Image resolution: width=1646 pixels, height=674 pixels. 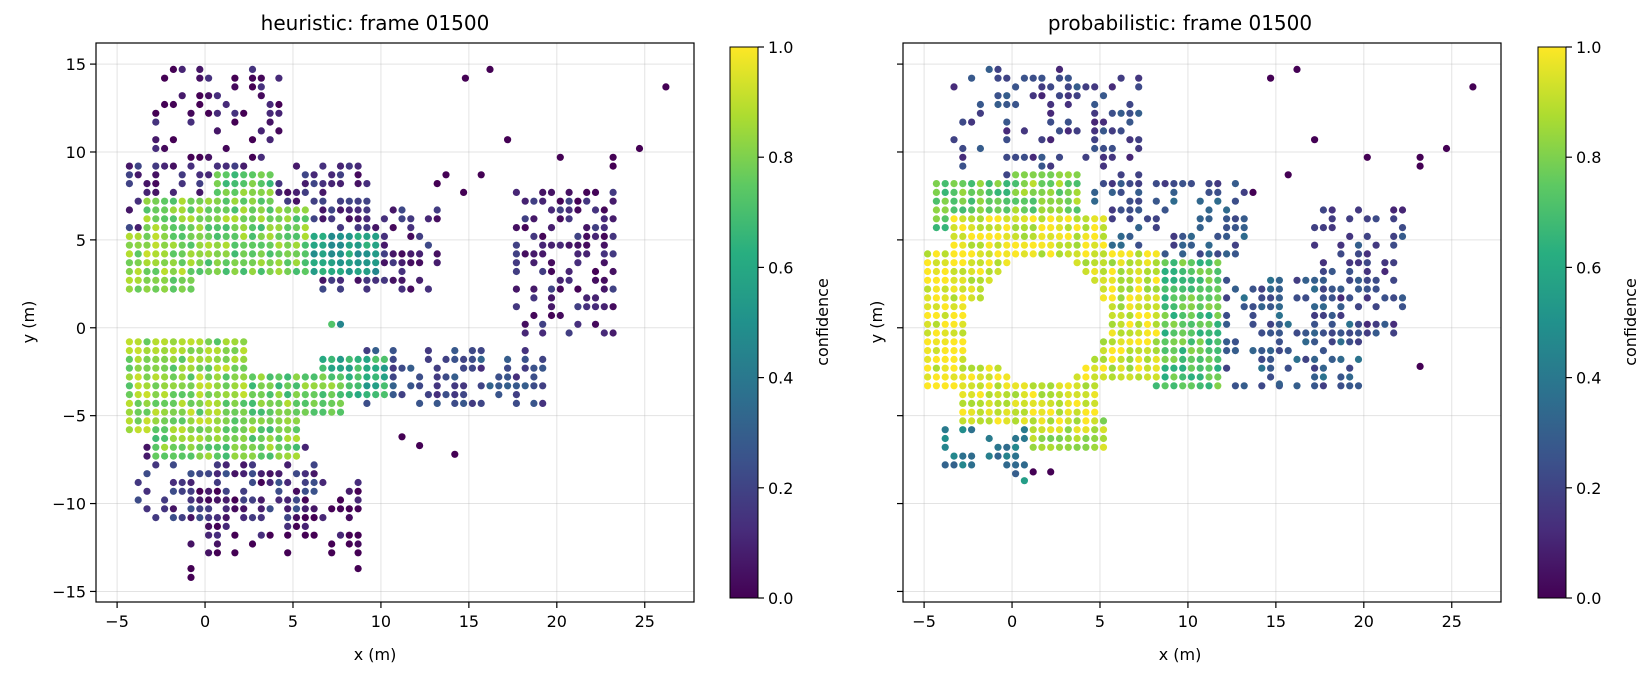 What do you see at coordinates (780, 47) in the screenshot?
I see `colorbar-tick-label: 1.0` at bounding box center [780, 47].